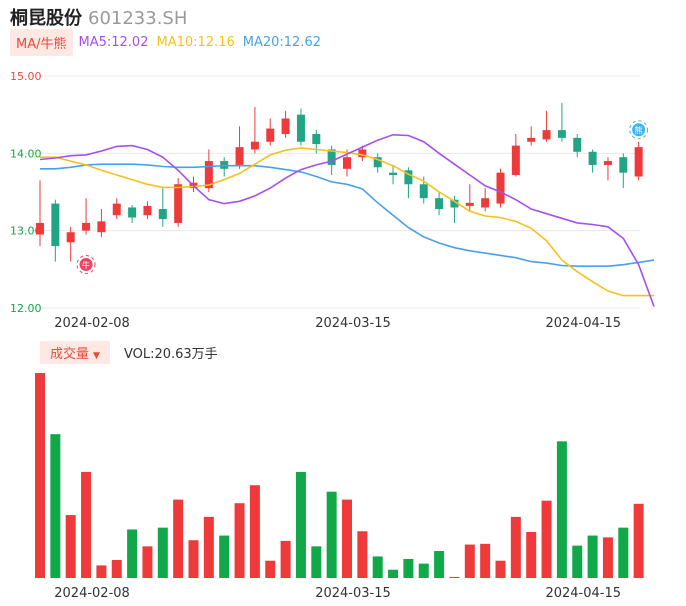 The image size is (686, 606). I want to click on volume-toggle-label: 成交量, so click(70, 354).